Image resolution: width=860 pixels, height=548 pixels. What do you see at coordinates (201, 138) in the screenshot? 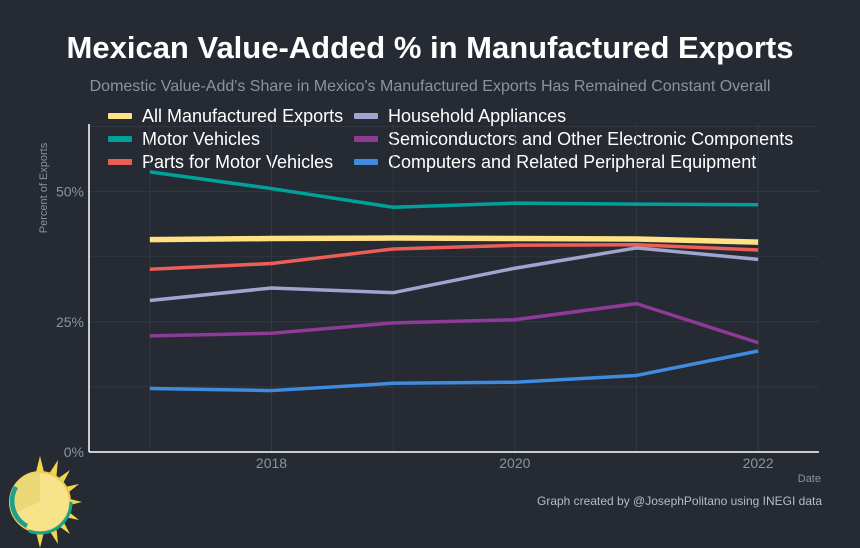
I see `legend-label: Motor Vehicles` at bounding box center [201, 138].